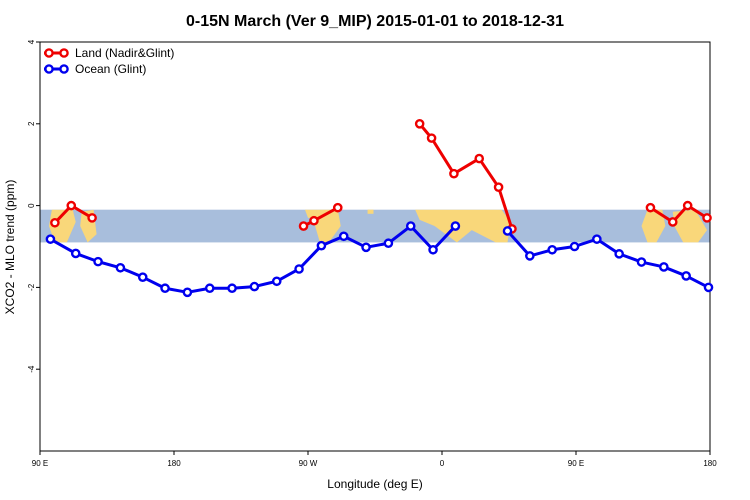 This screenshot has height=500, width=750. I want to click on y-axis-label: XCO2 - MLO trend (ppm), so click(10, 247).